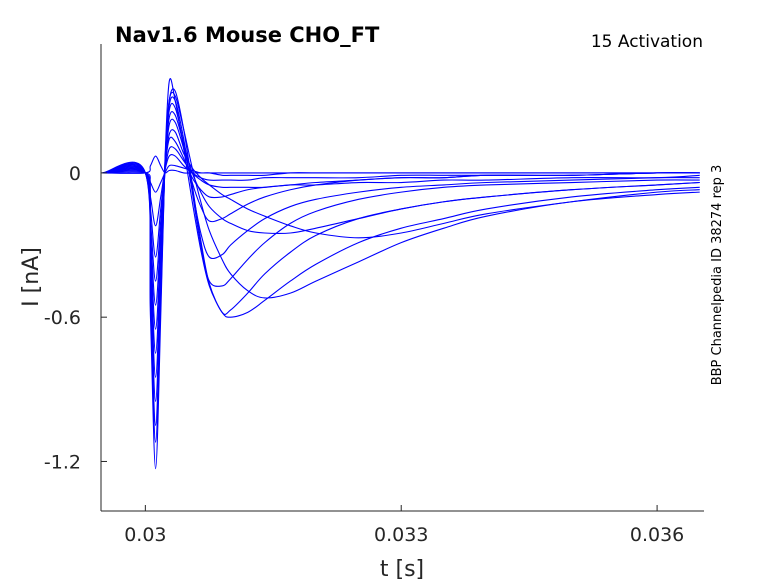 Image resolution: width=778 pixels, height=587 pixels. Describe the element at coordinates (75, 174) in the screenshot. I see `y-tick-label: 0` at that location.